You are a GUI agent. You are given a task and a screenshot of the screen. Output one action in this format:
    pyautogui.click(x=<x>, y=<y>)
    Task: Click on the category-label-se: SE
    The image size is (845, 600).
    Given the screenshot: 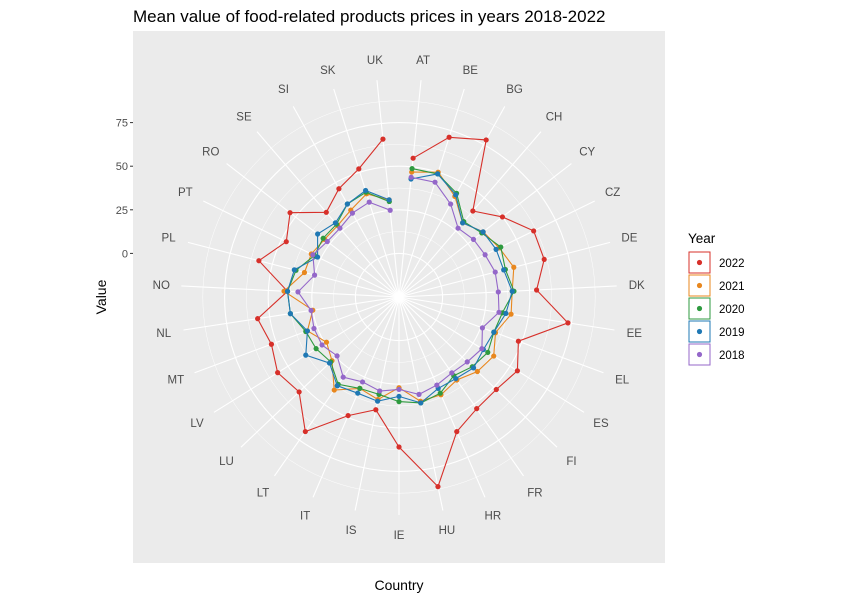 What is the action you would take?
    pyautogui.click(x=244, y=117)
    